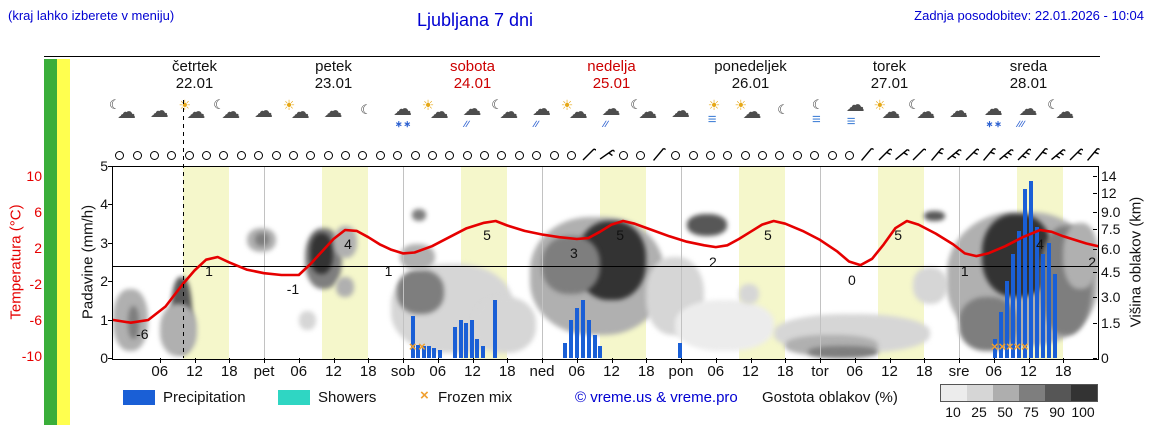 Image resolution: width=1152 pixels, height=443 pixels. I want to click on credit-link: © vreme.us & vreme.pro, so click(656, 397).